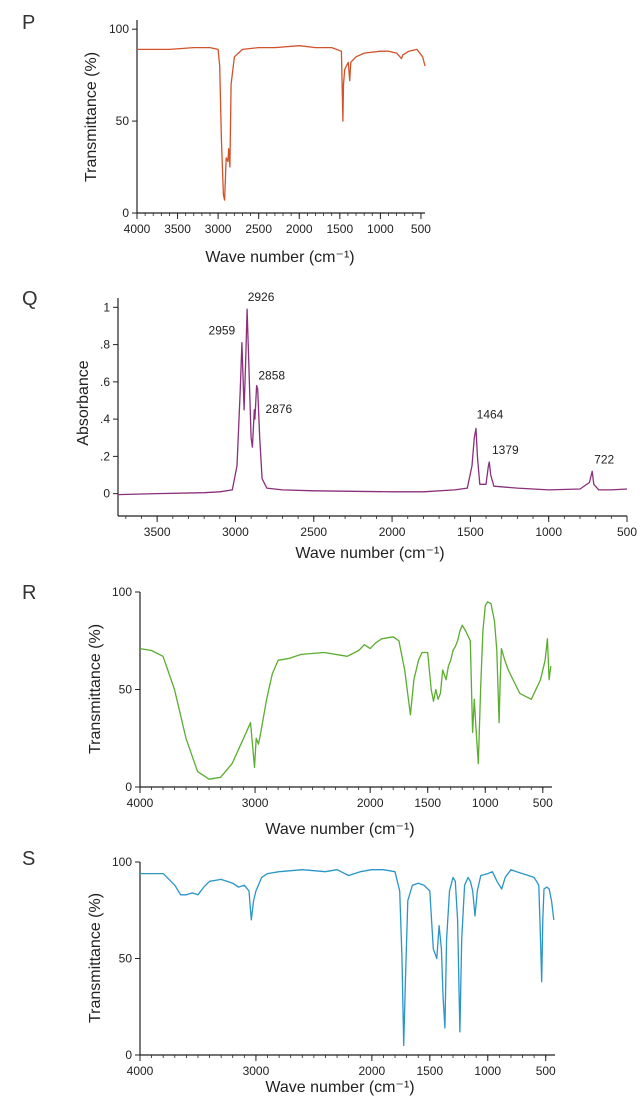 The image size is (640, 1103). I want to click on y-tick-label: .6, so click(105, 382).